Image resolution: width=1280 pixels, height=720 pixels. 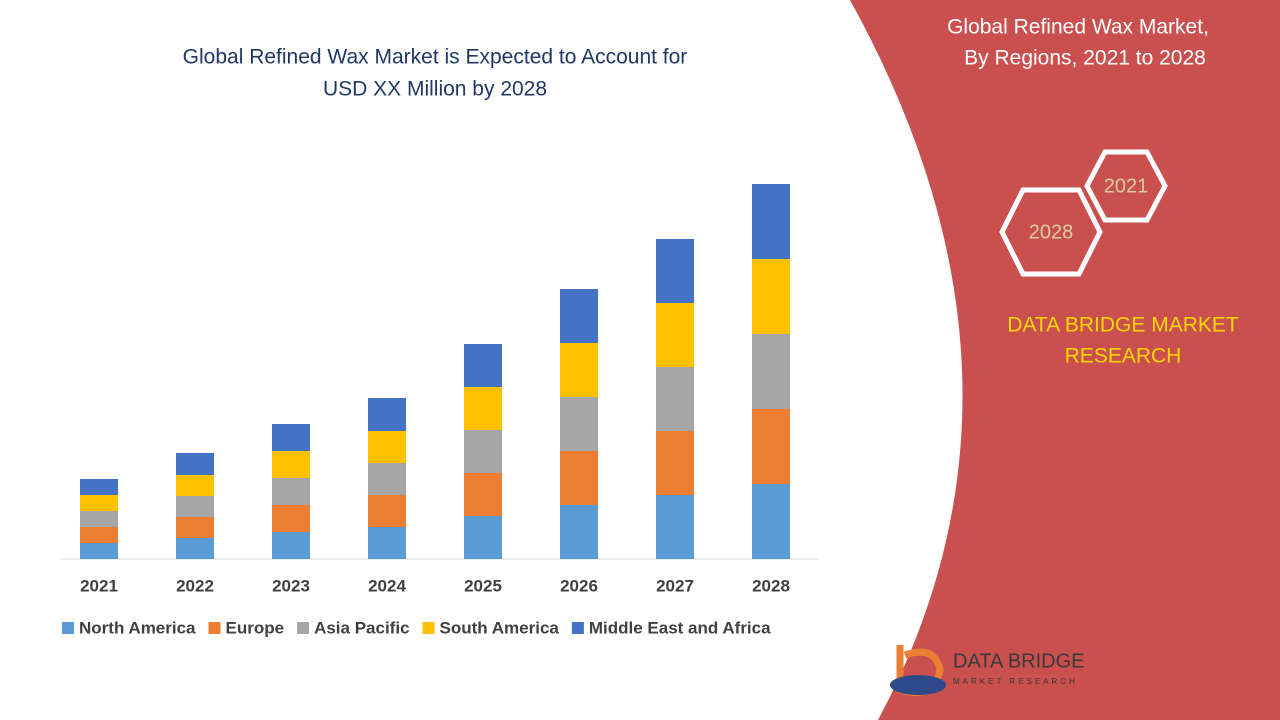 What do you see at coordinates (918, 685) in the screenshot?
I see `logo-mark` at bounding box center [918, 685].